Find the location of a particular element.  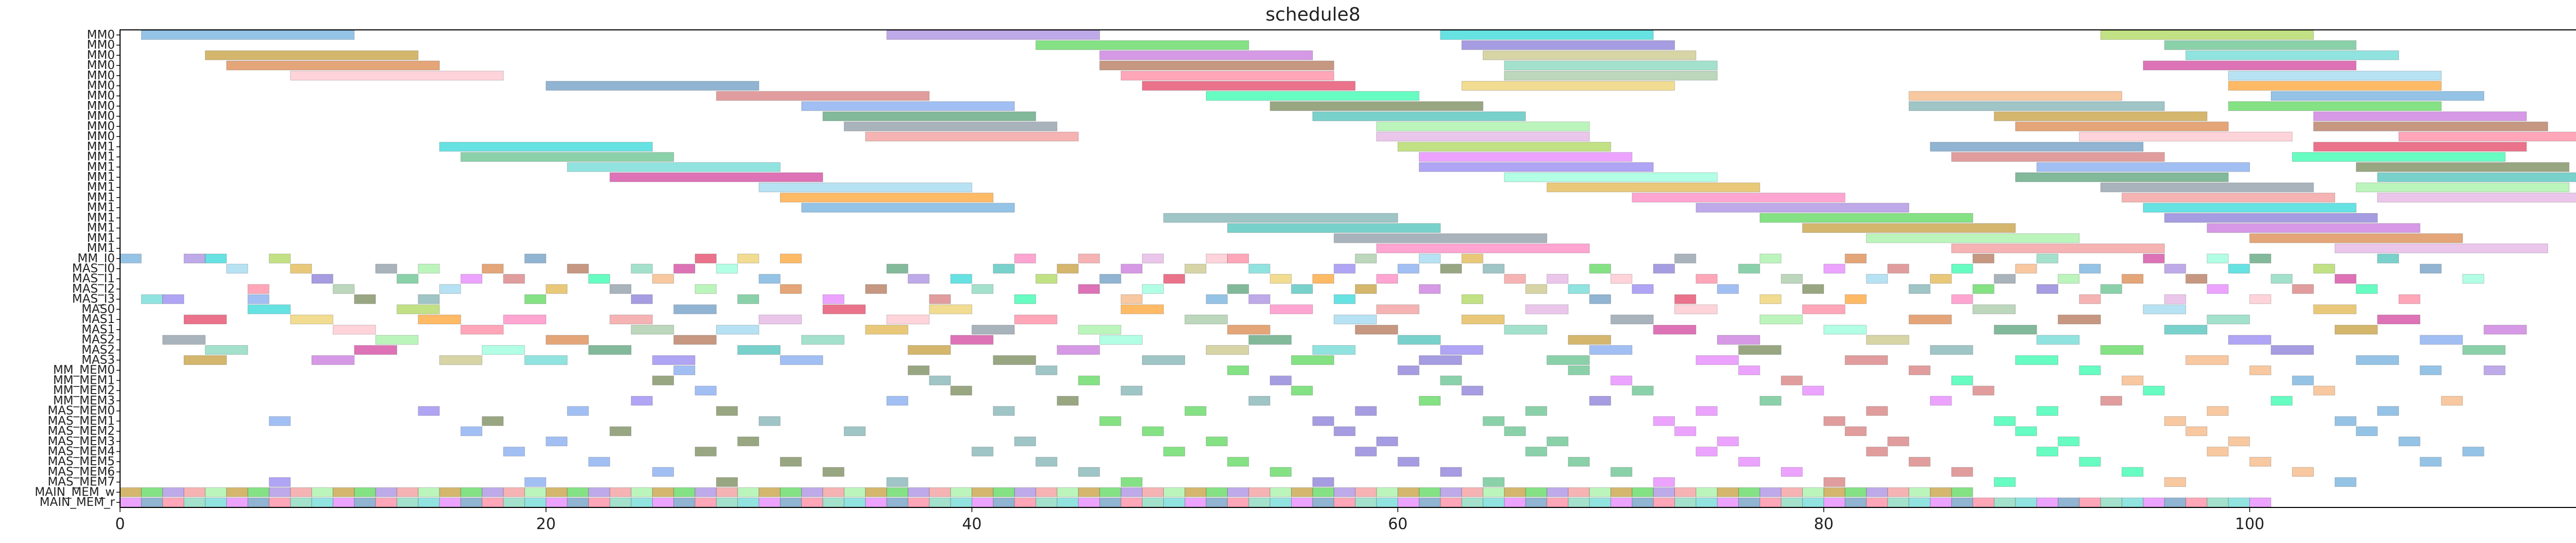

y-tick-label: MAS1 is located at coordinates (98, 319).